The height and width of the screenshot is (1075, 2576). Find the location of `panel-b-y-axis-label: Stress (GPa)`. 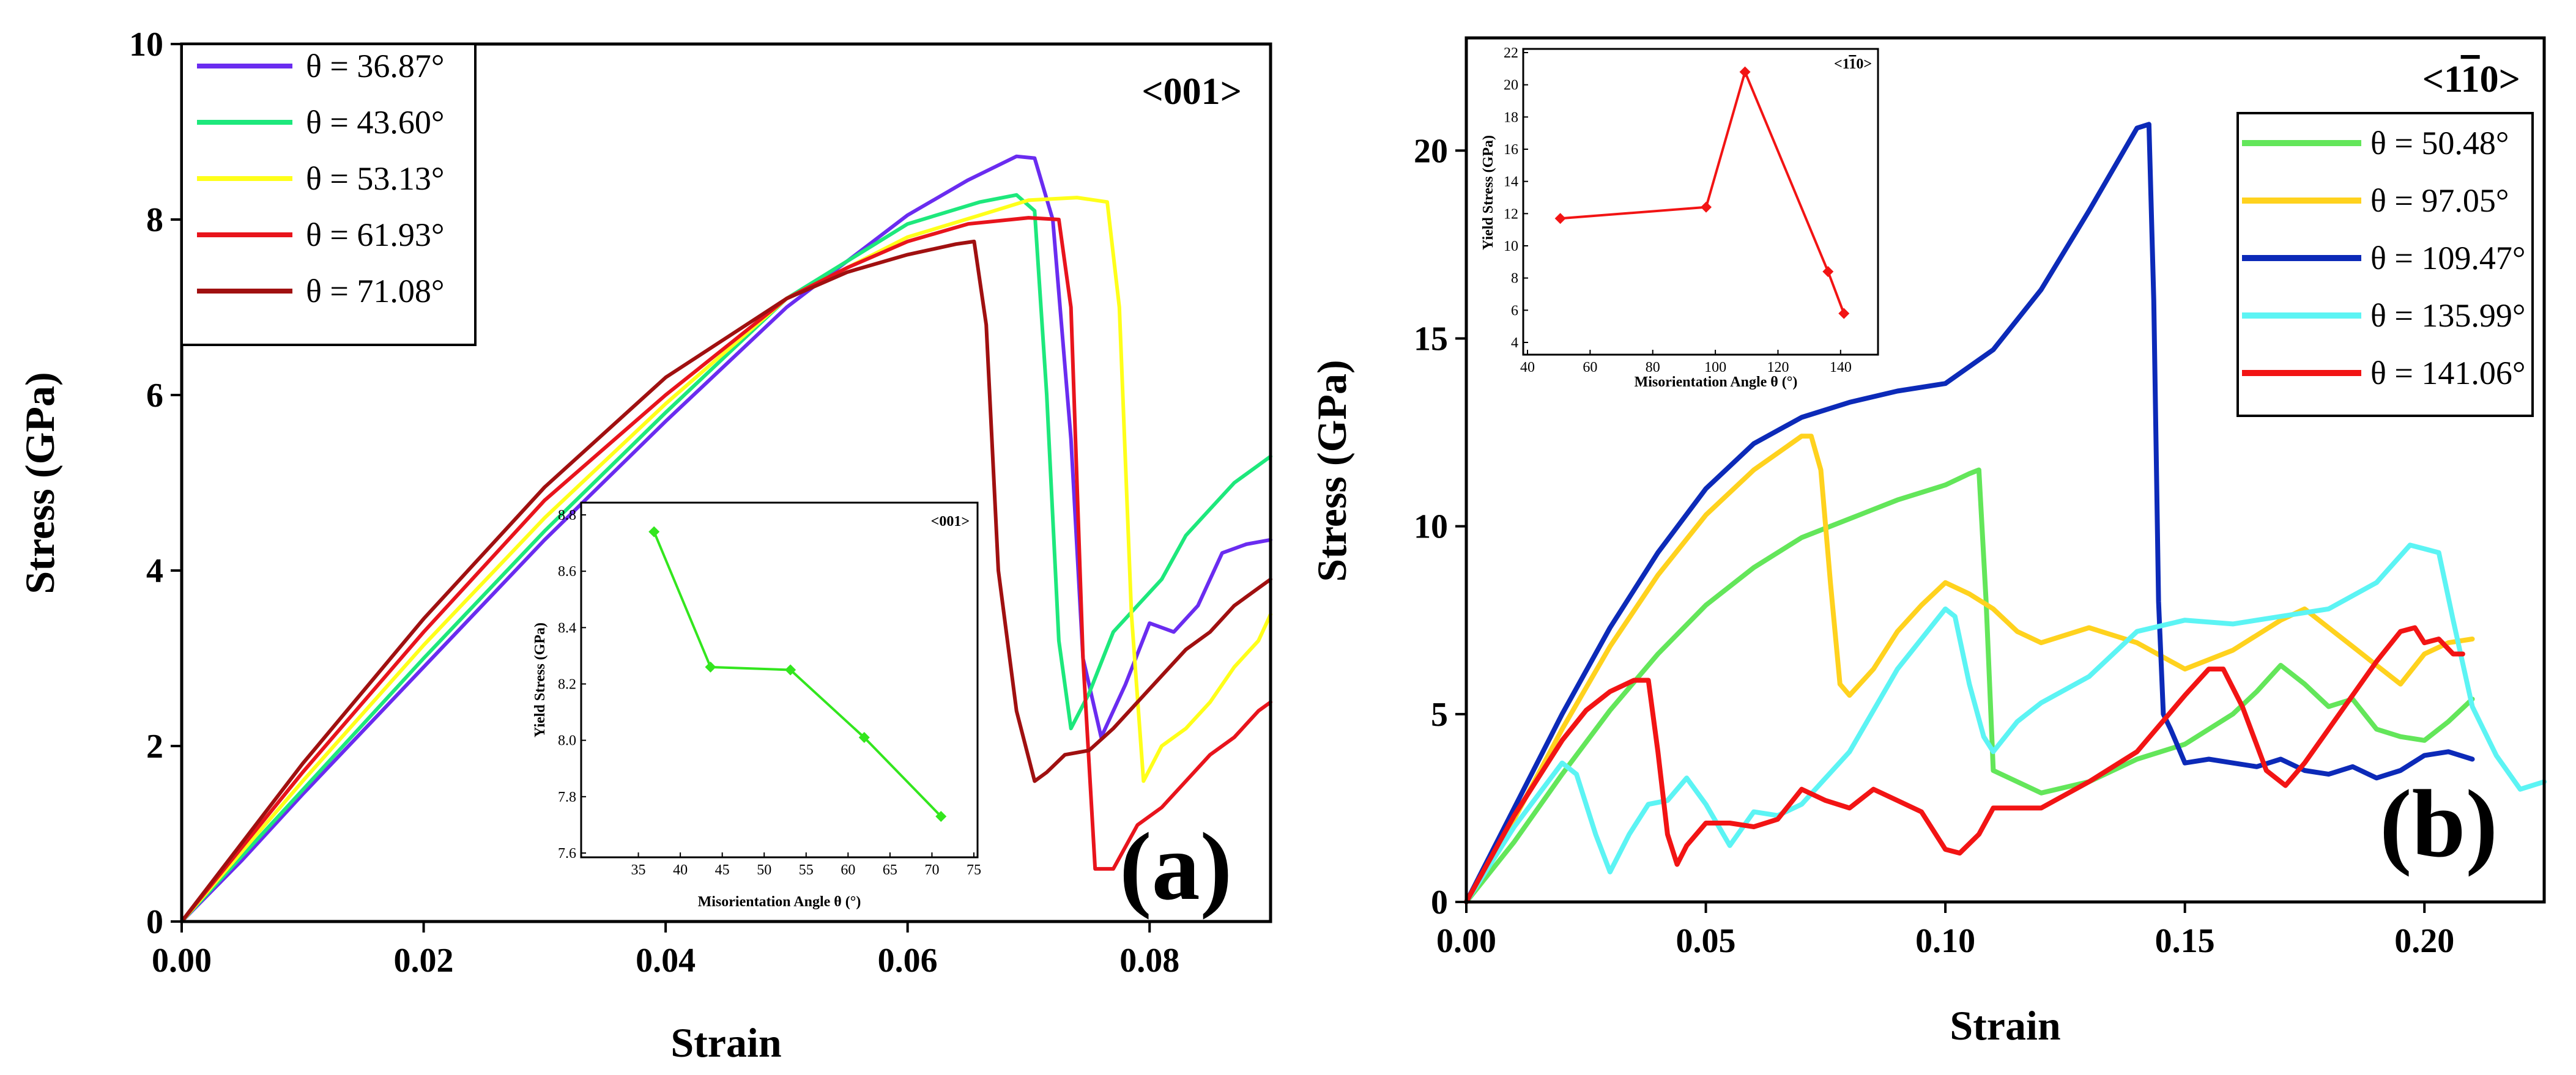

panel-b-y-axis-label: Stress (GPa) is located at coordinates (1331, 471).